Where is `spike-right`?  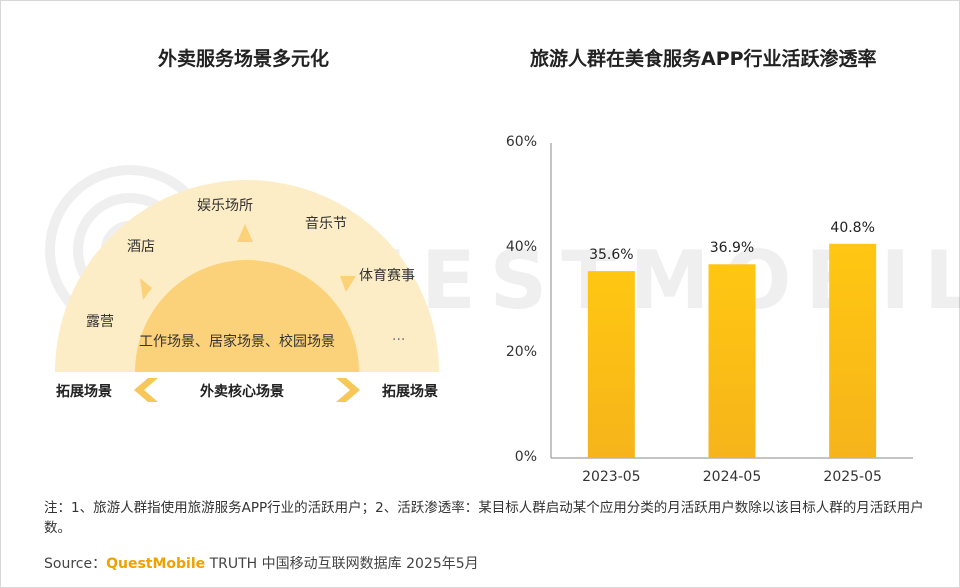
spike-right is located at coordinates (348, 284).